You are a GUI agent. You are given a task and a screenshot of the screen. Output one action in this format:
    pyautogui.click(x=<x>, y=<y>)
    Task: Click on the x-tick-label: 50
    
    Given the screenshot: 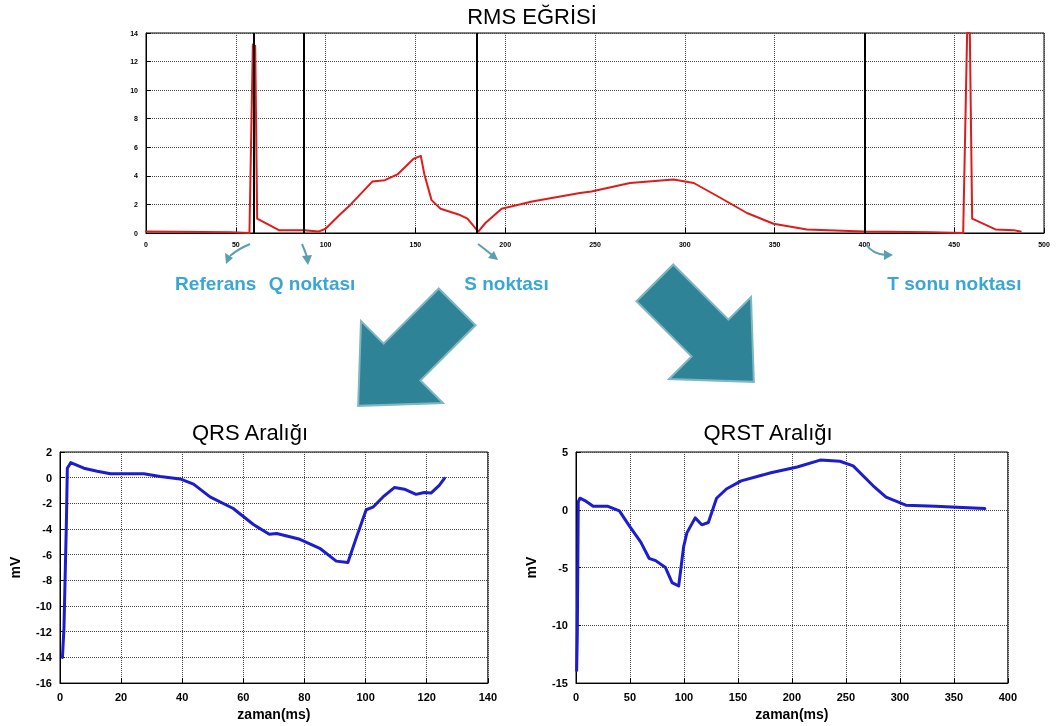 What is the action you would take?
    pyautogui.click(x=630, y=696)
    